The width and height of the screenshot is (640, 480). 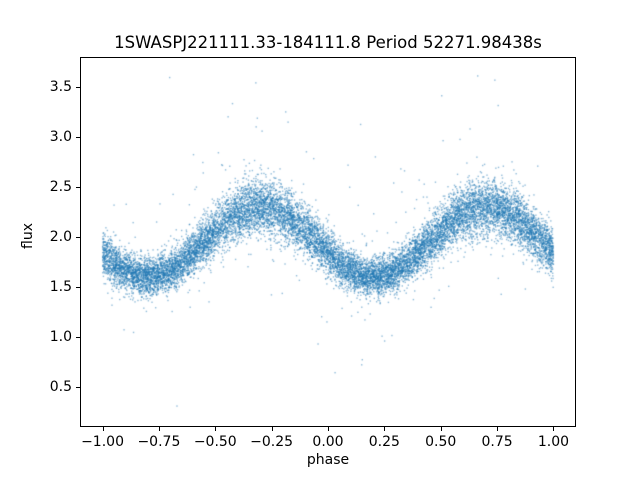 What do you see at coordinates (159, 442) in the screenshot?
I see `x-tick-label: −0.75` at bounding box center [159, 442].